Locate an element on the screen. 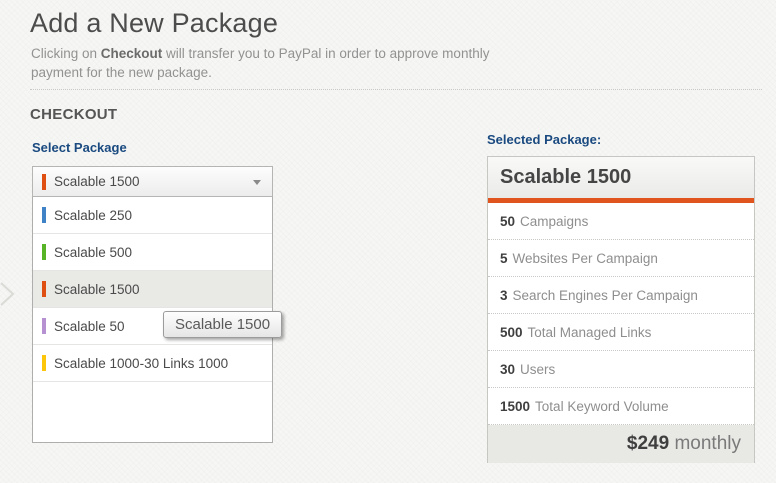  package-option-label: Scalable 50 is located at coordinates (89, 326).